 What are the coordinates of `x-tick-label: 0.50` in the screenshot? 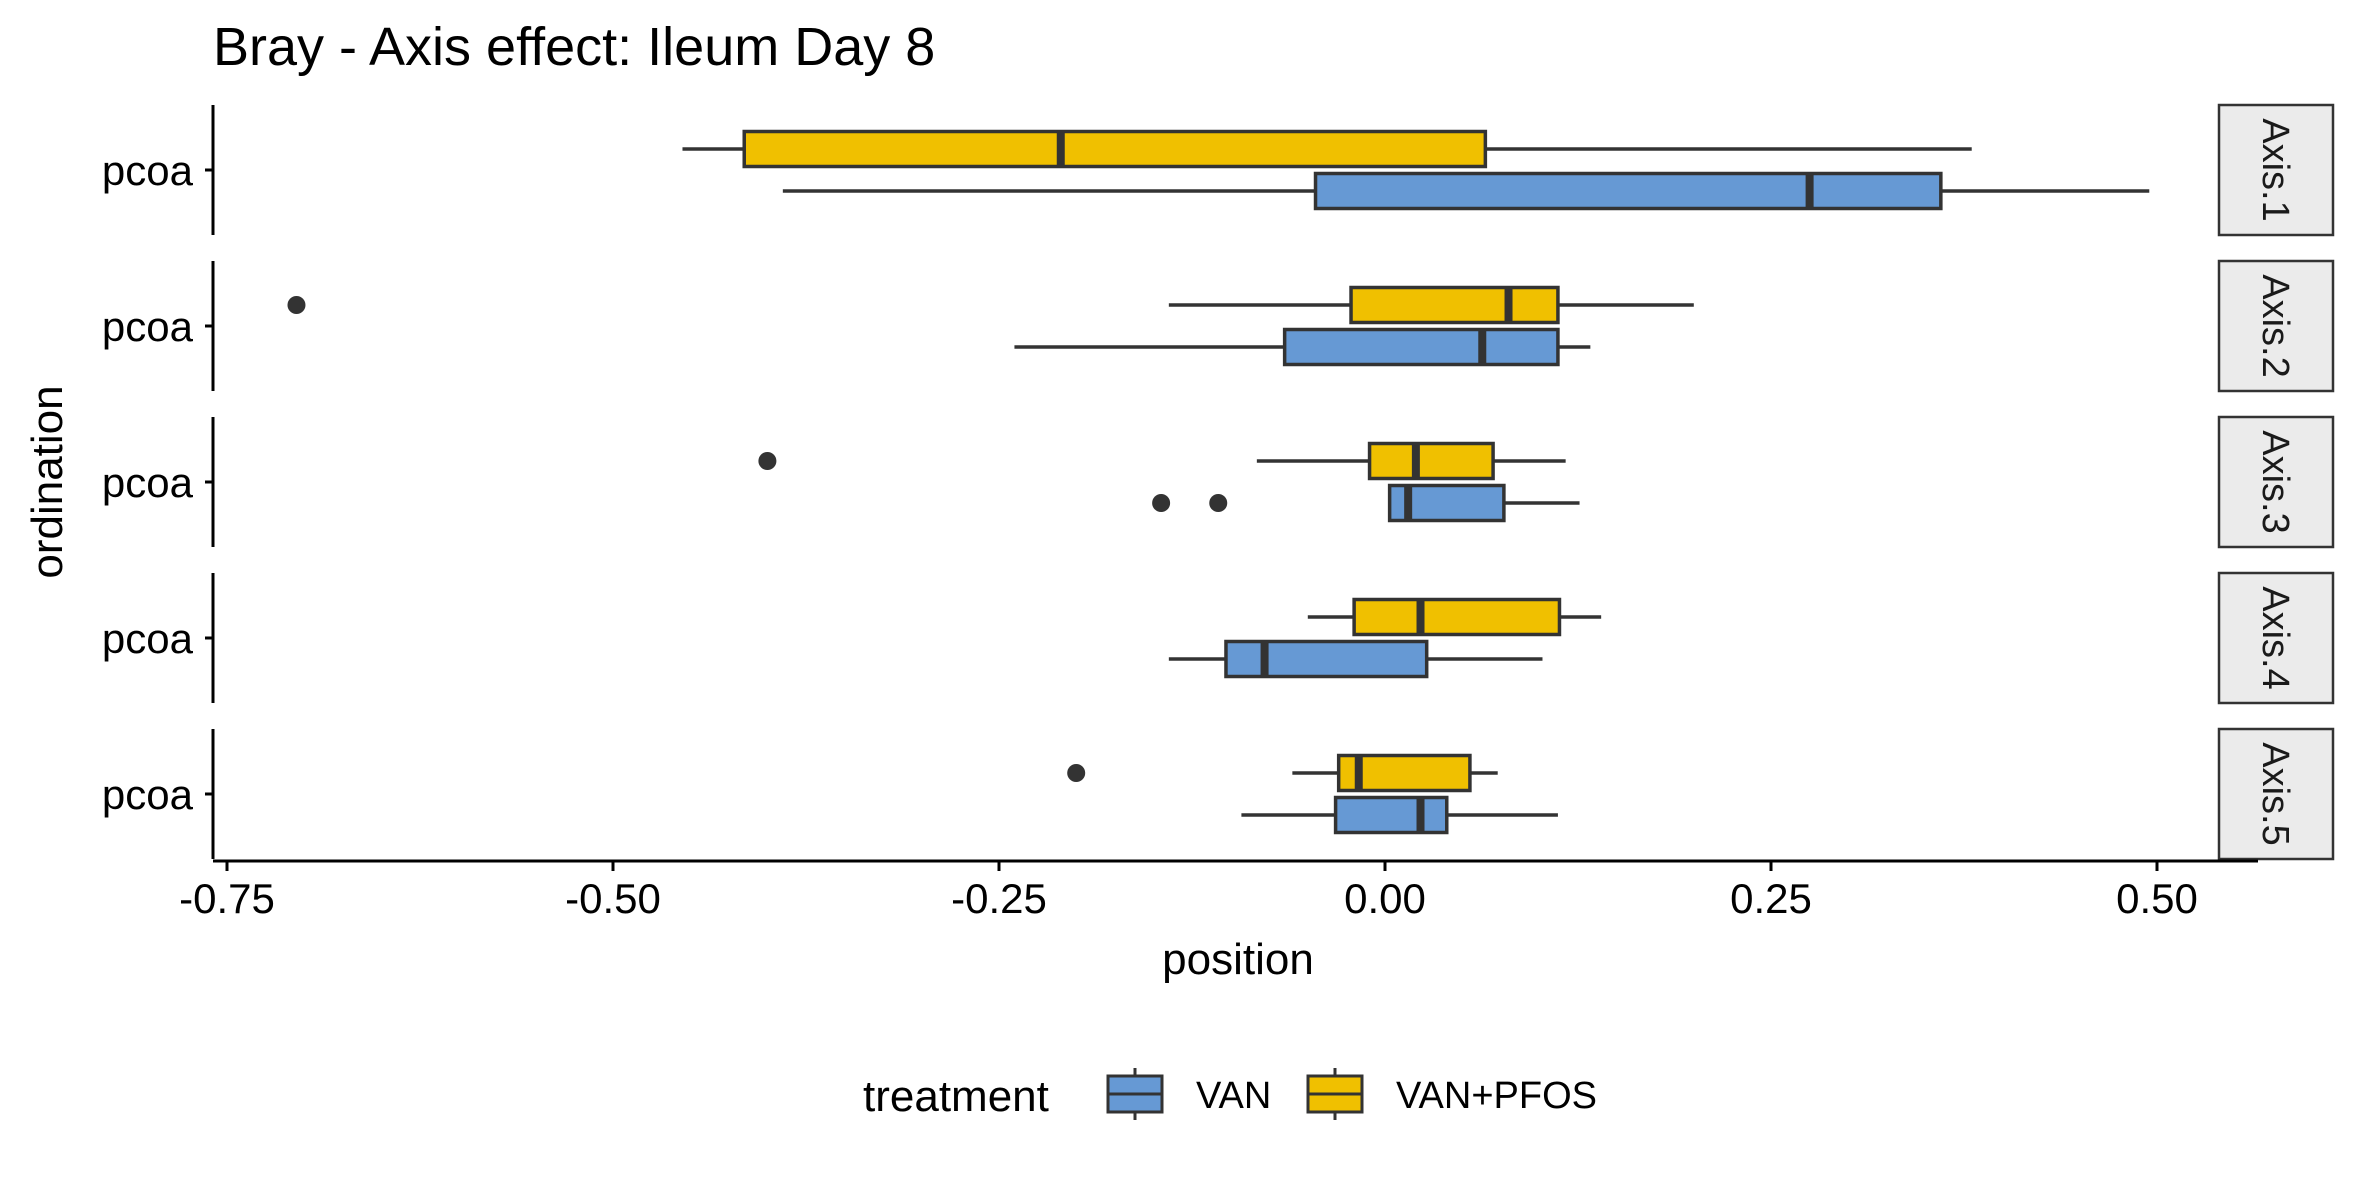 It's located at (2157, 898).